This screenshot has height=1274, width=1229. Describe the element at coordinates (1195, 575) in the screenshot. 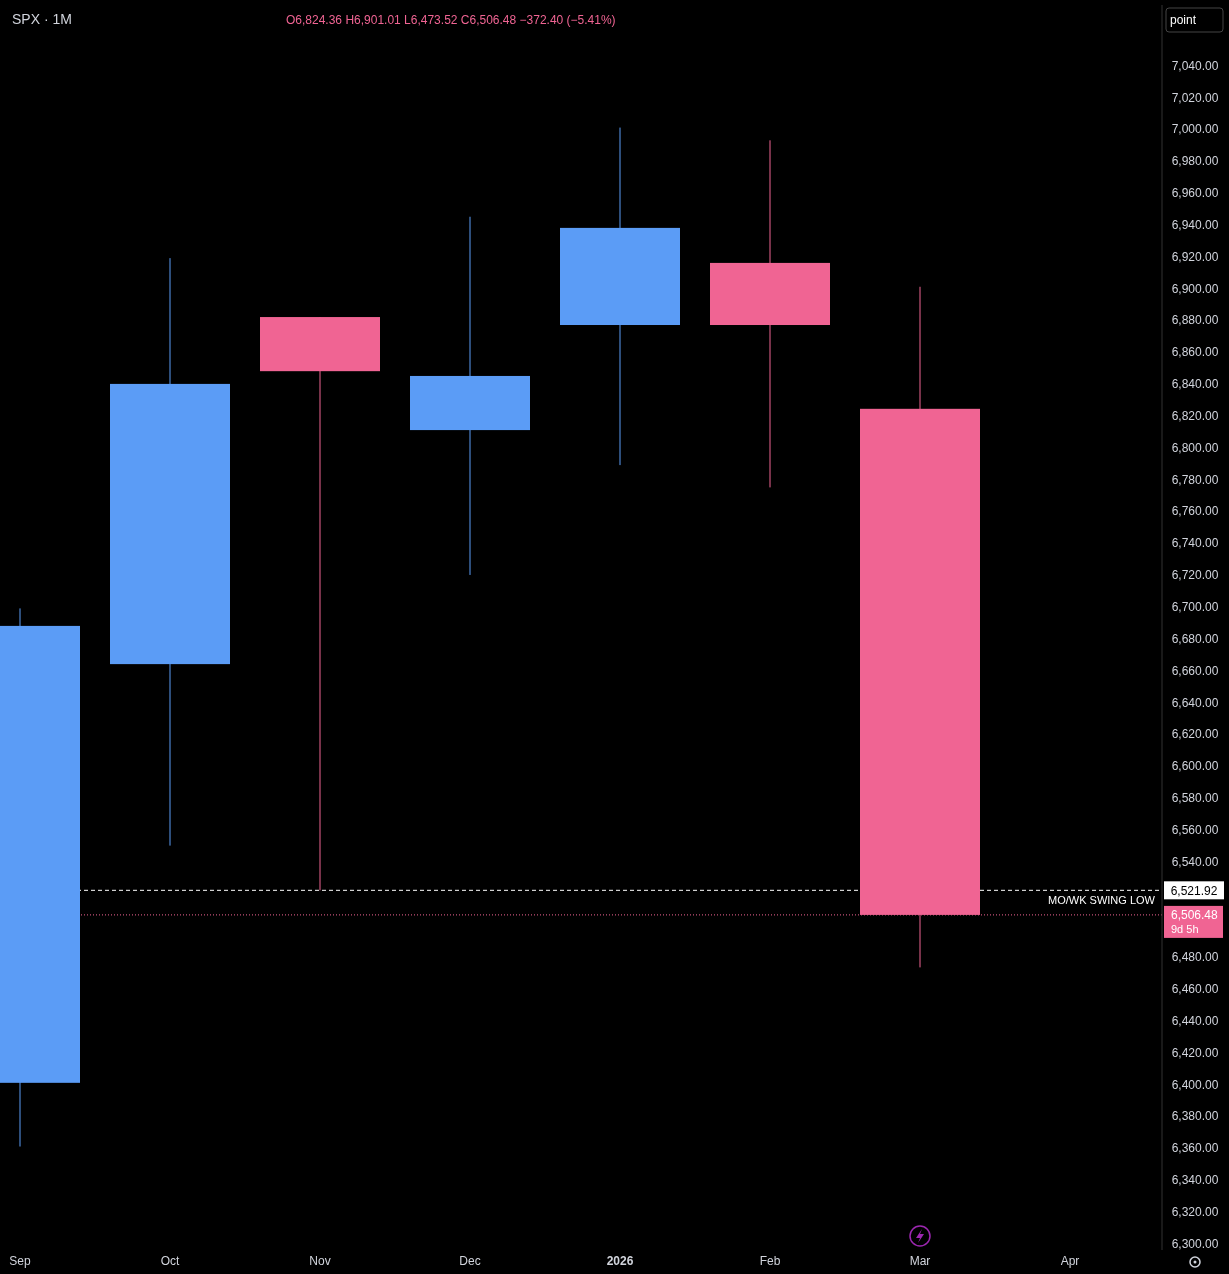

I see `y-tick-label: 6,720.00` at that location.